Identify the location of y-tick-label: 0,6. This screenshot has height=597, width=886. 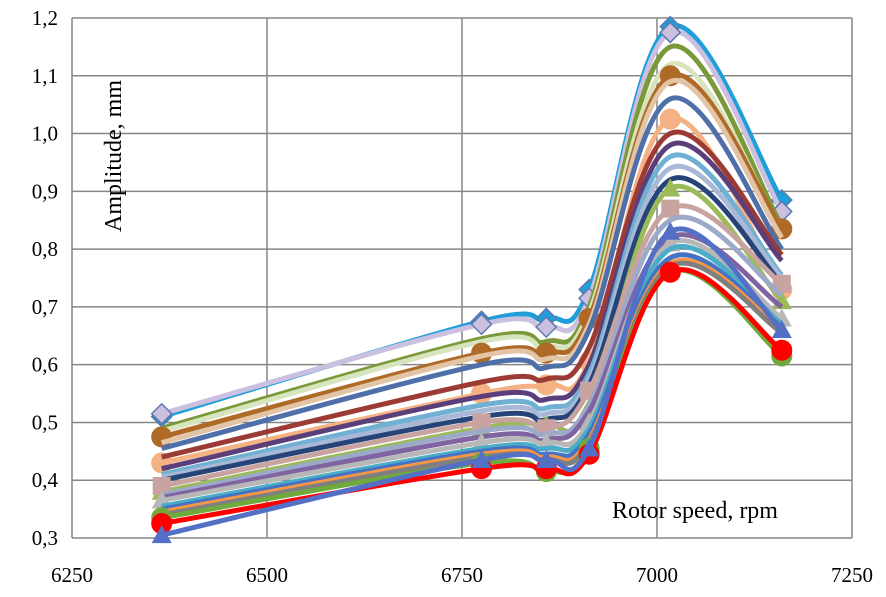
(45, 365).